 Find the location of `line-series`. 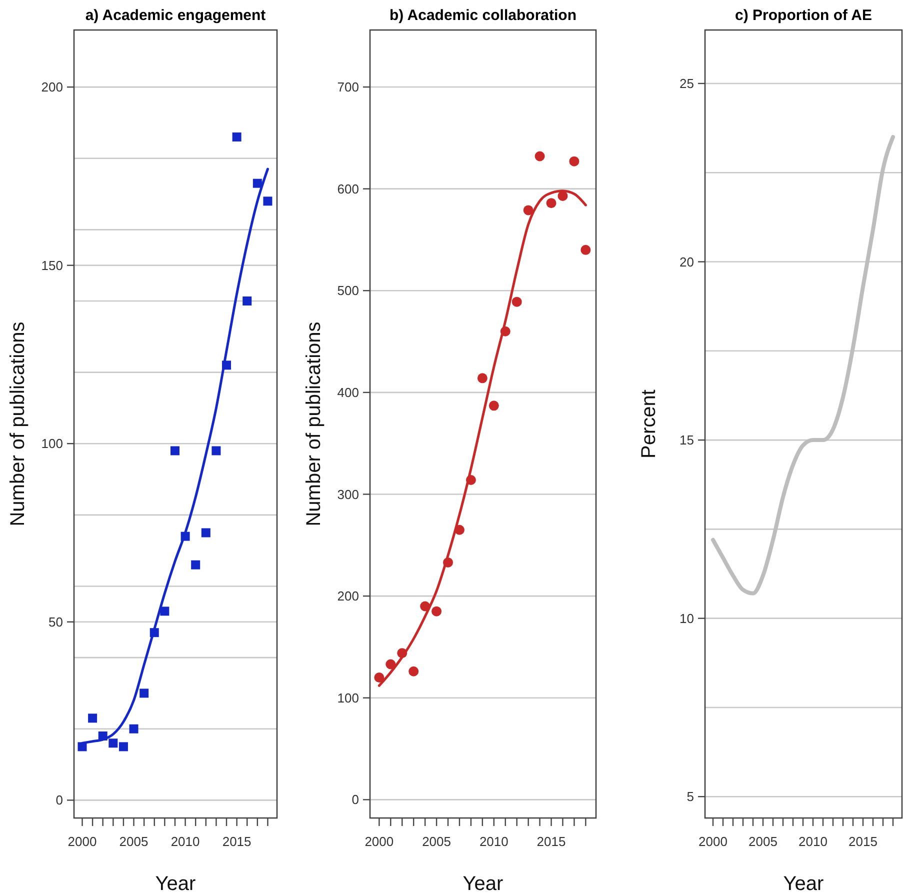

line-series is located at coordinates (482, 438).